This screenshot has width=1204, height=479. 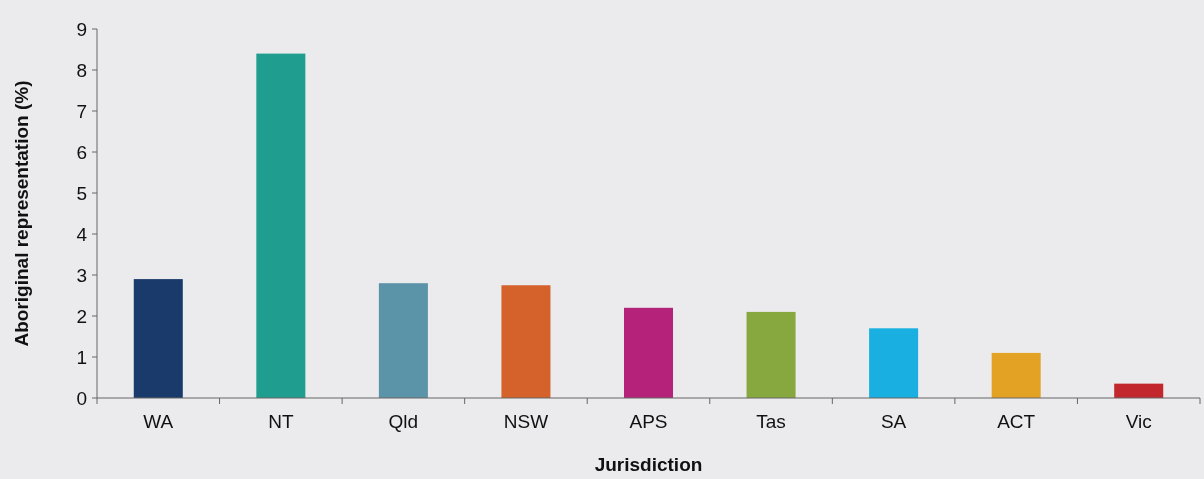 I want to click on x-tick-label: SA, so click(x=893, y=421).